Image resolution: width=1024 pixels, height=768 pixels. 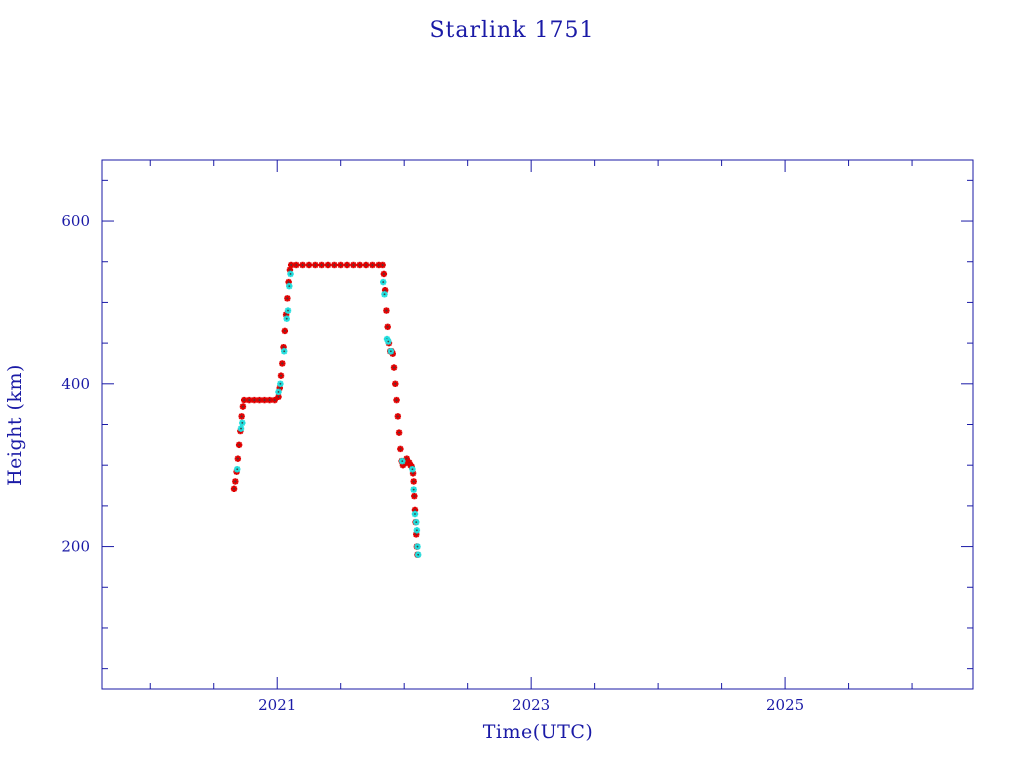 What do you see at coordinates (326, 409) in the screenshot?
I see `data-points` at bounding box center [326, 409].